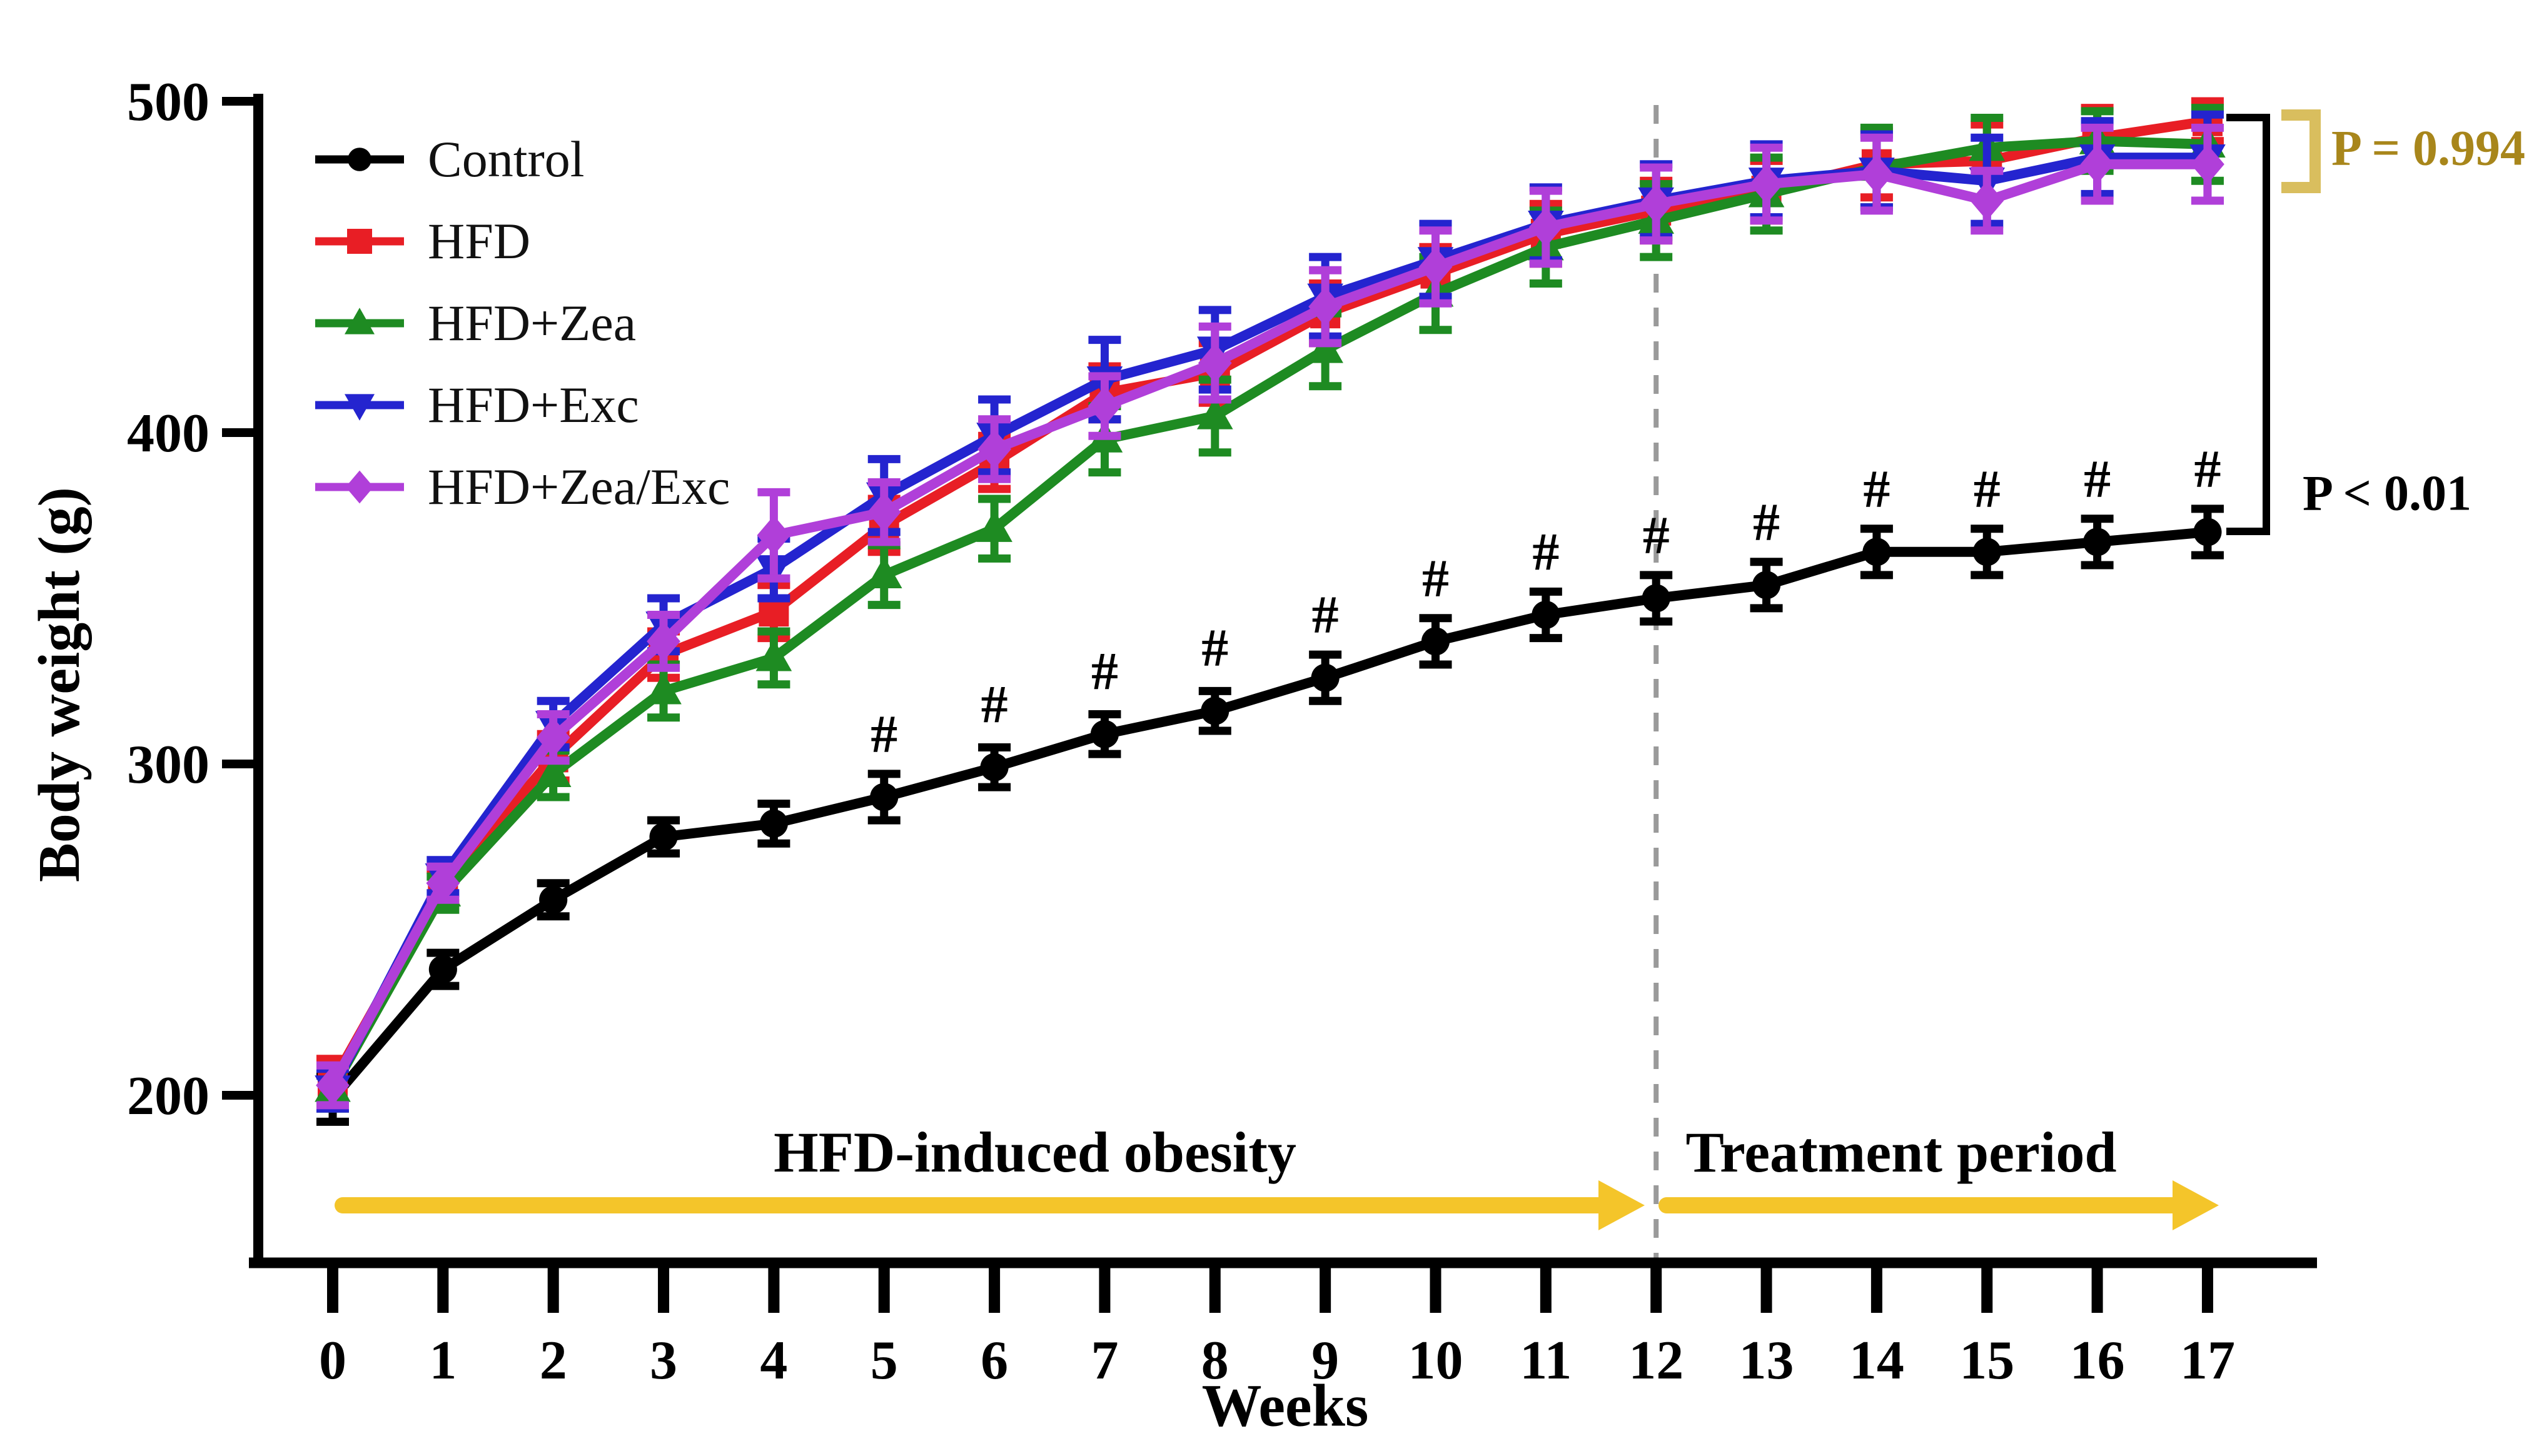 This screenshot has width=2529, height=1456. Describe the element at coordinates (1655, 1360) in the screenshot. I see `svg-text: 12` at that location.